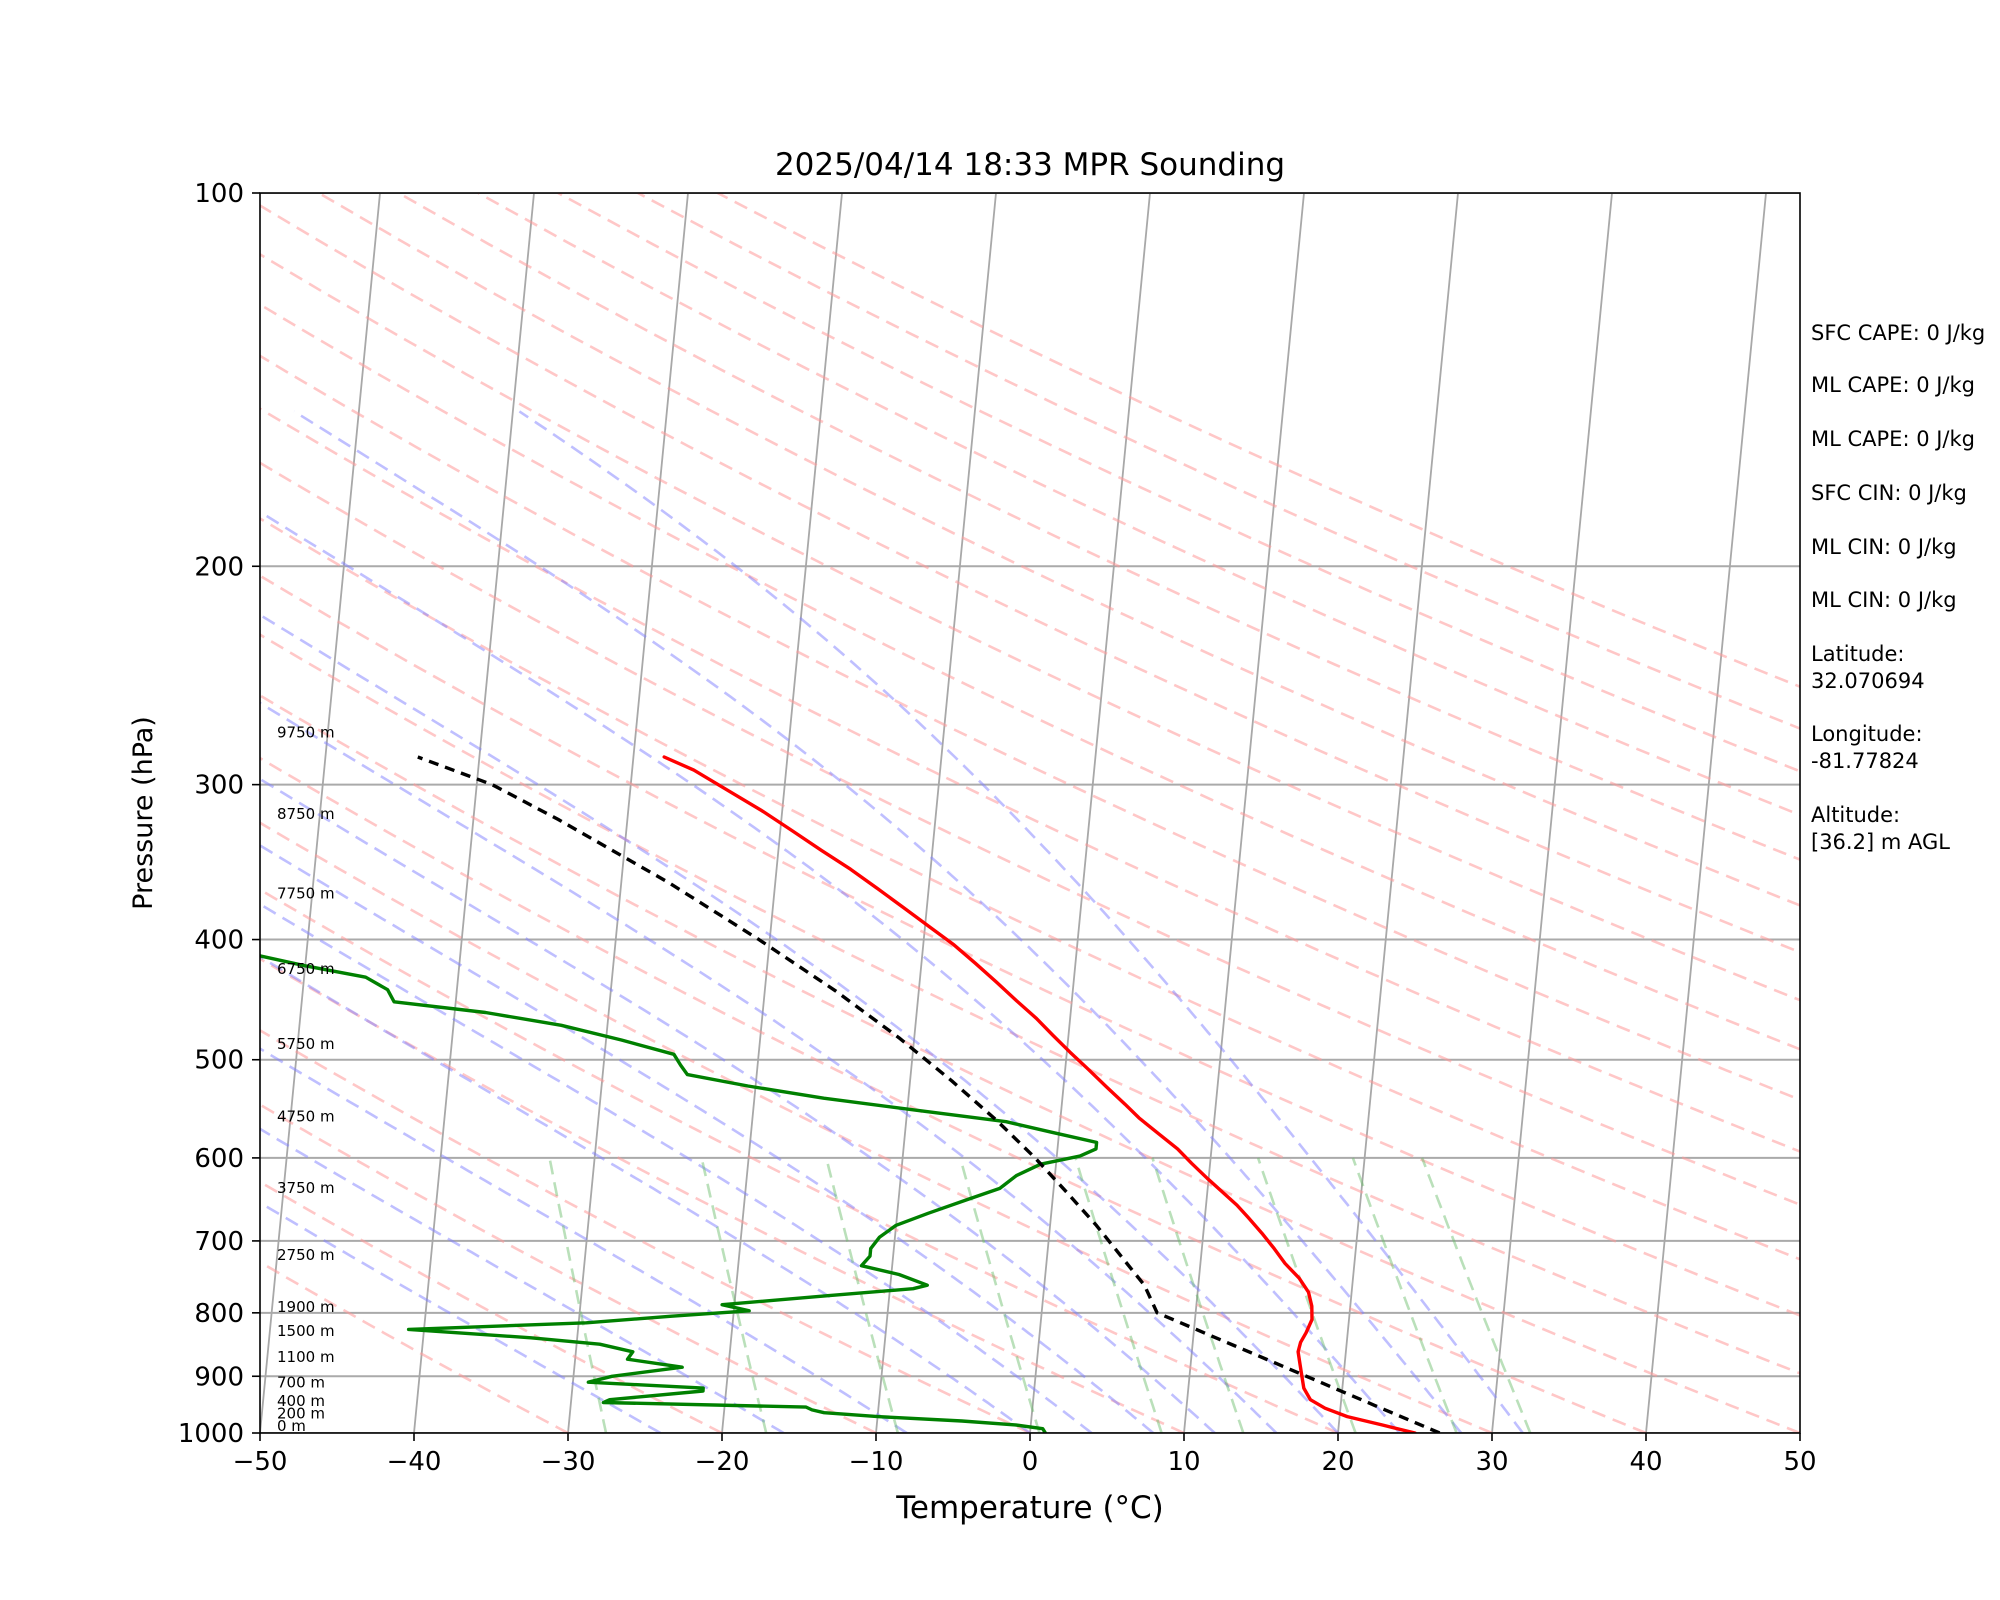  Describe the element at coordinates (1030, 1462) in the screenshot. I see `x-tick-label: 0` at that location.